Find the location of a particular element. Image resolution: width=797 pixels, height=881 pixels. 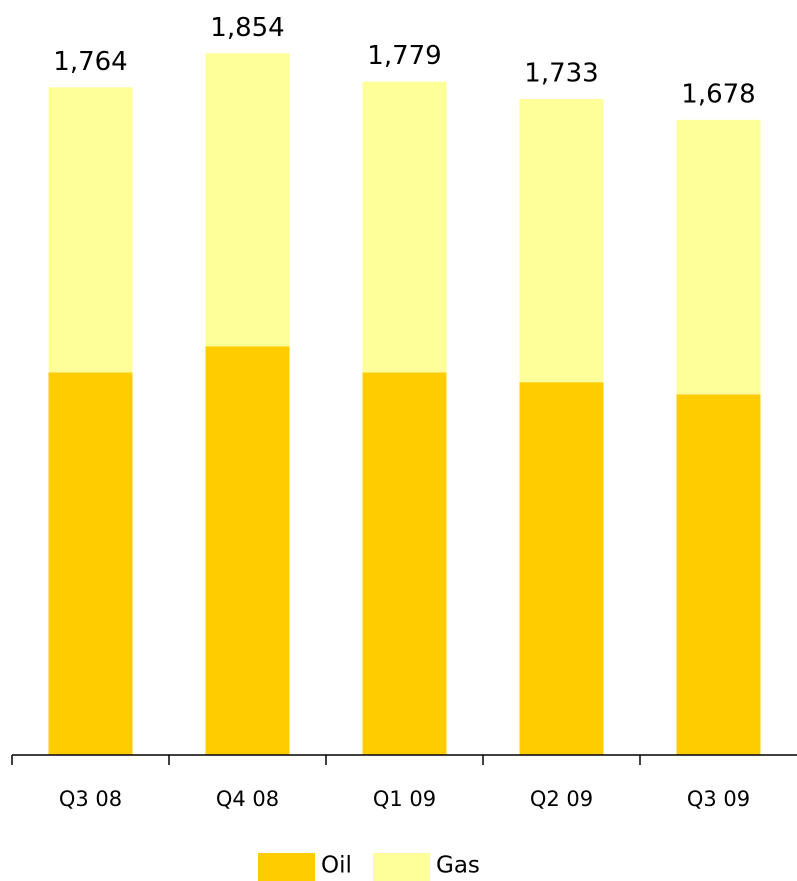

total-label: 1,733 is located at coordinates (561, 74).